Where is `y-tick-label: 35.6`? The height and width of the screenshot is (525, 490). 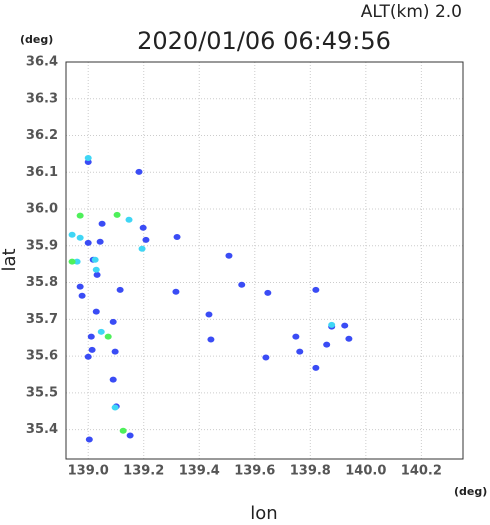 y-tick-label: 35.6 is located at coordinates (42, 356).